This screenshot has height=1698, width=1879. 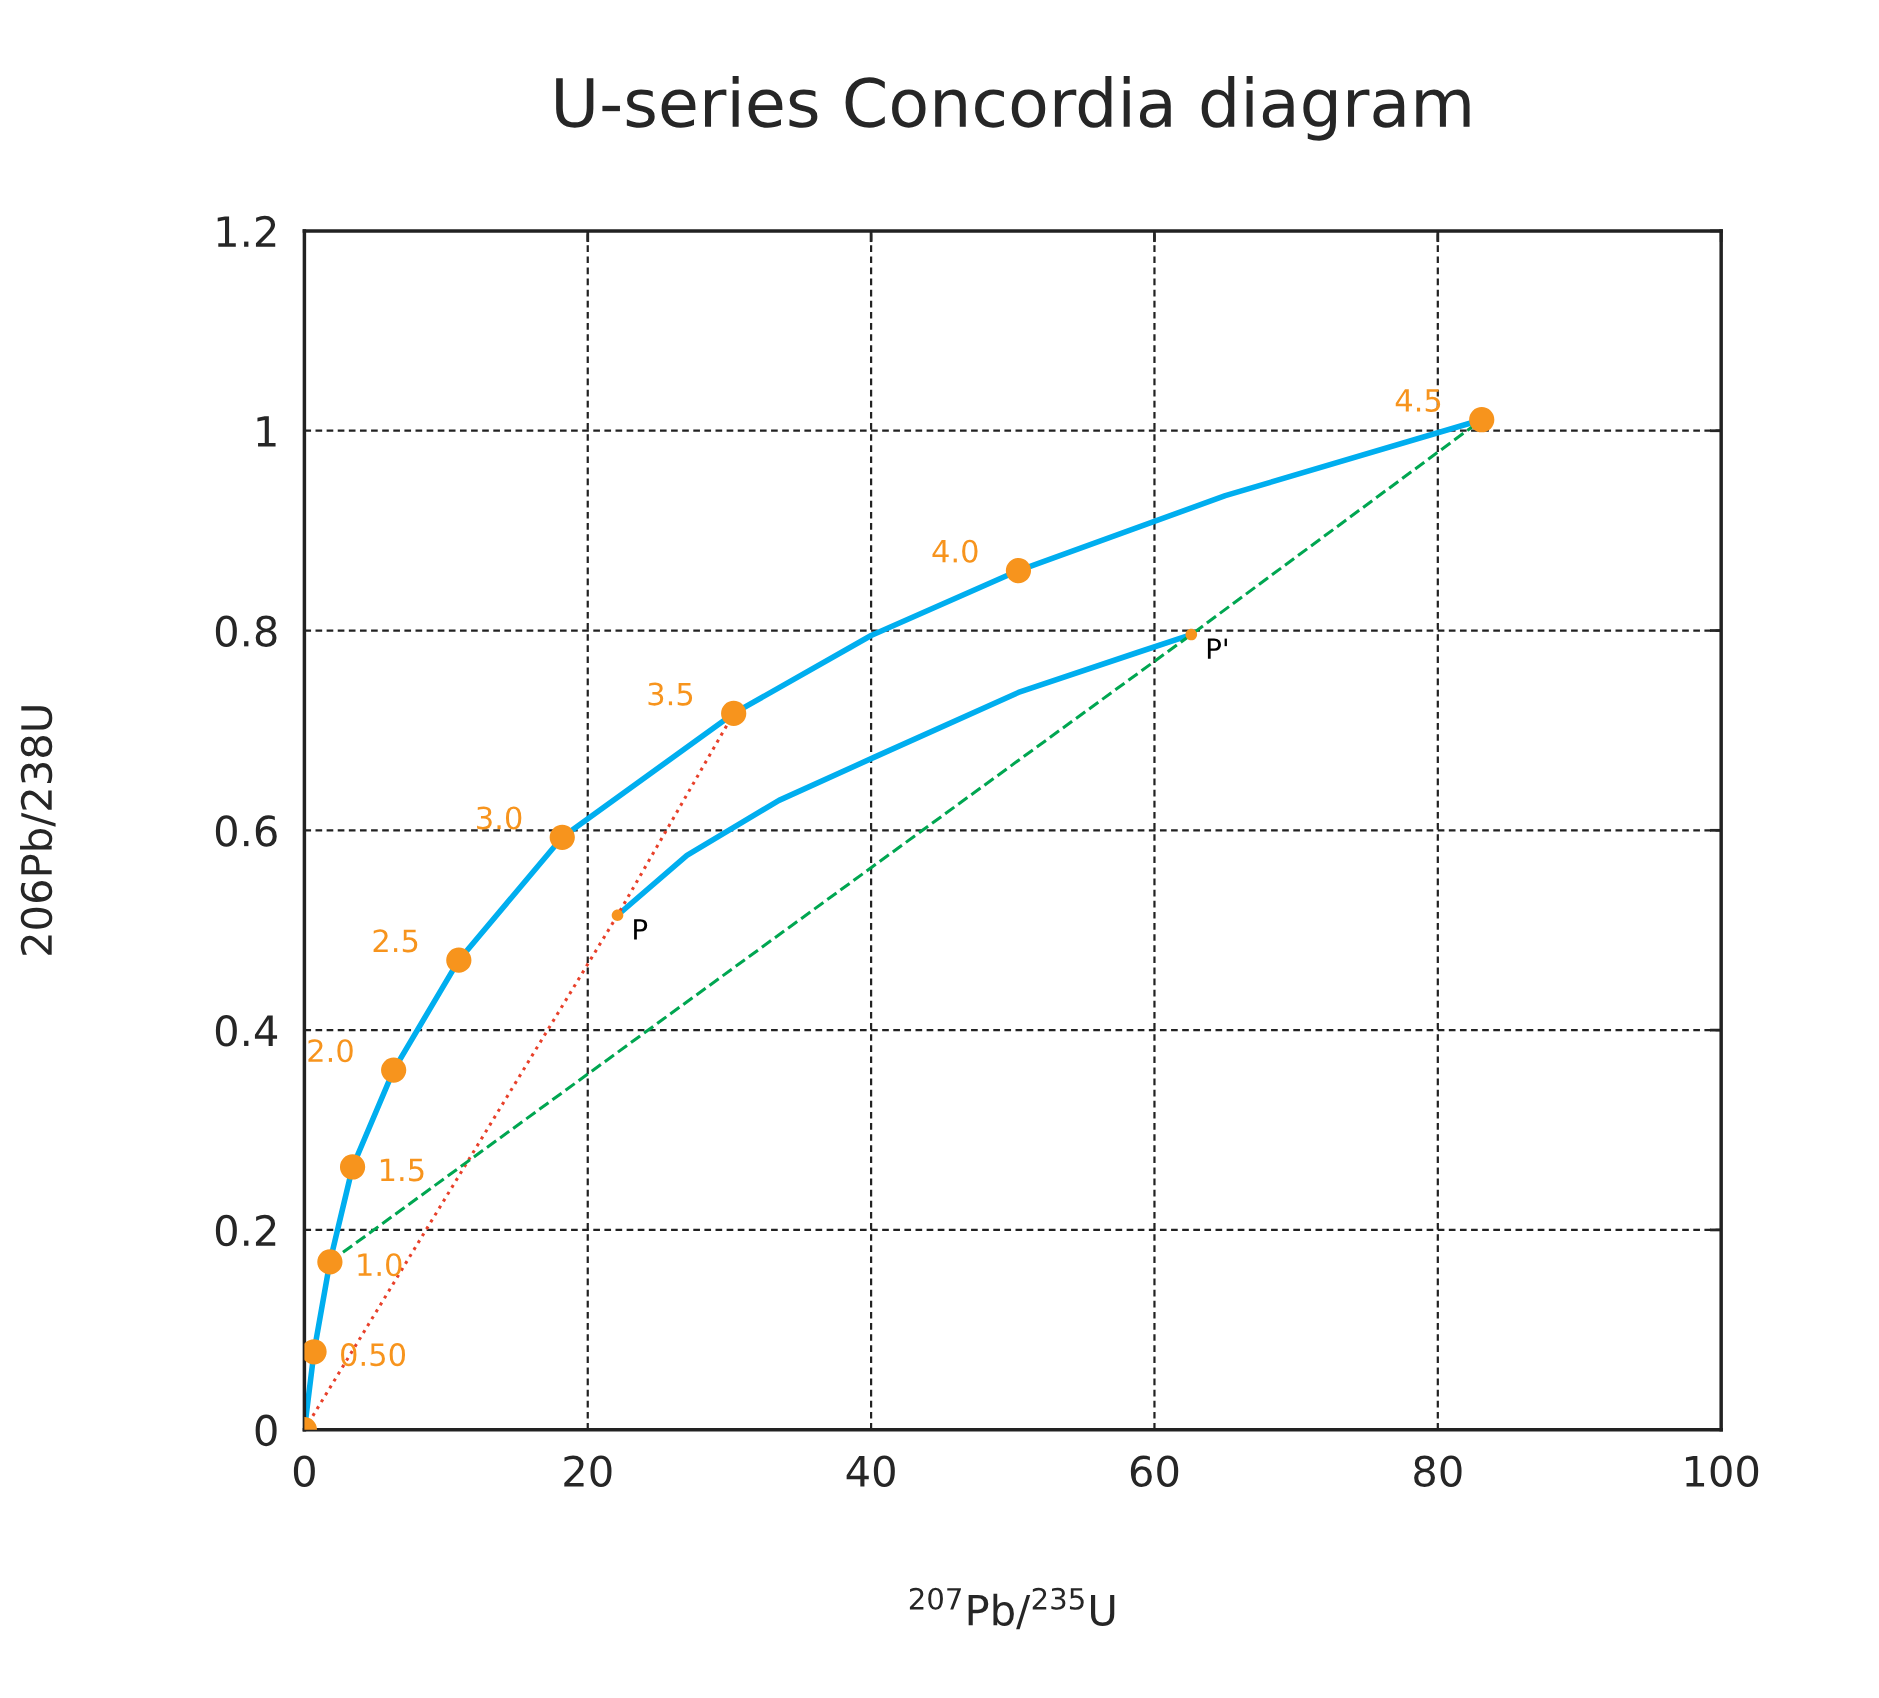 I want to click on chart-title: U-series Concordia diagram, so click(x=1013, y=108).